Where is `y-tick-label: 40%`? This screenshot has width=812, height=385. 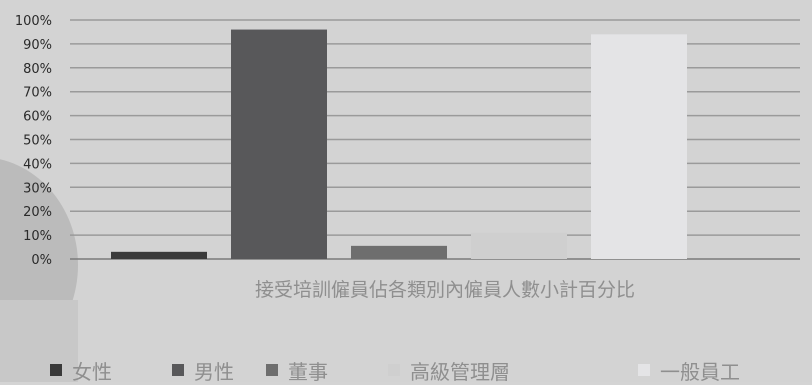
y-tick-label: 40% is located at coordinates (37, 164).